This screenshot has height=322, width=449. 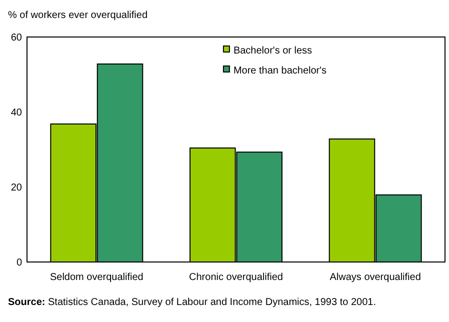 What do you see at coordinates (192, 302) in the screenshot?
I see `source-note: Source: Statistics Canada, Survey of Labour and Income Dynamics, 1993 to 2001.` at bounding box center [192, 302].